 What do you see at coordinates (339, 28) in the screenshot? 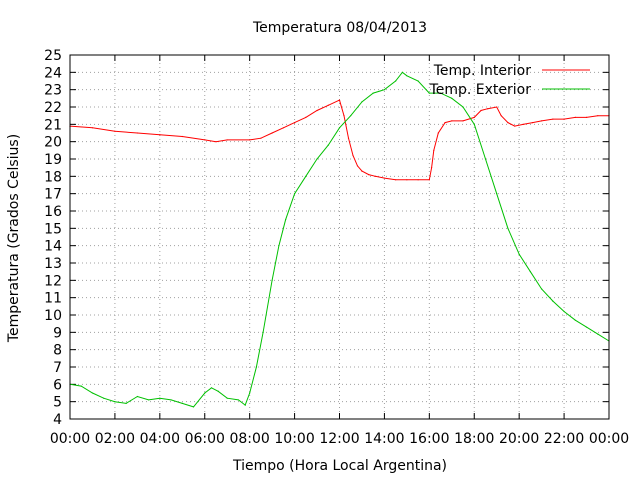
I see `chart-title: Temperatura 08/04/2013` at bounding box center [339, 28].